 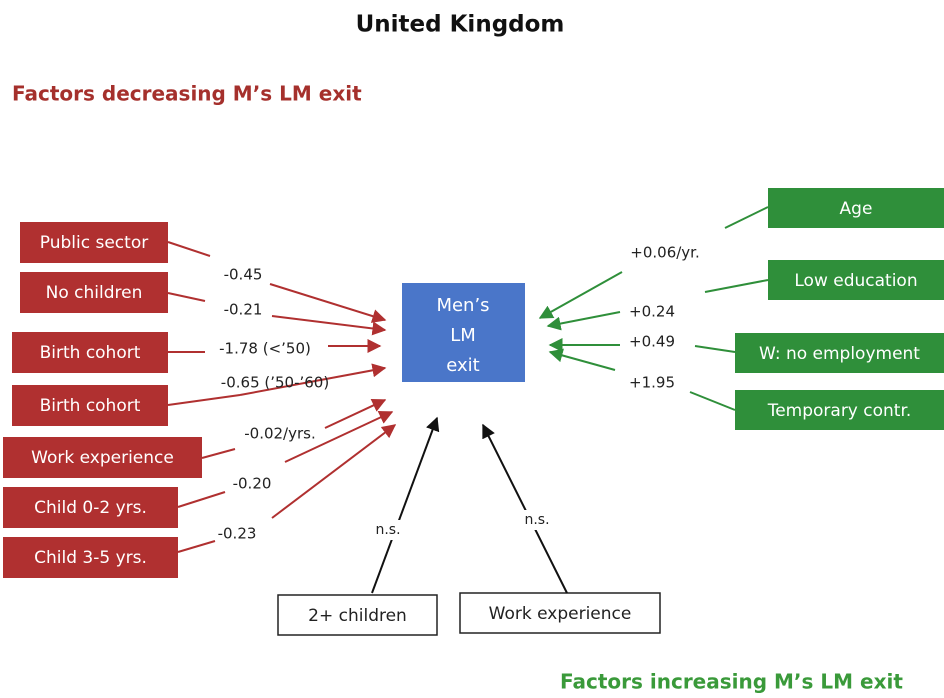 I want to click on effect-label: -0.23, so click(x=237, y=534).